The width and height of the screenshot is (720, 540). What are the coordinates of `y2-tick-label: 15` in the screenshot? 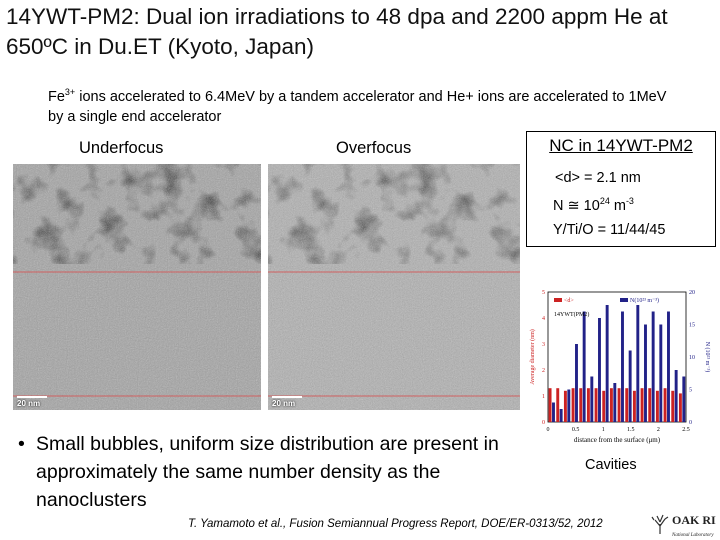 It's located at (692, 326).